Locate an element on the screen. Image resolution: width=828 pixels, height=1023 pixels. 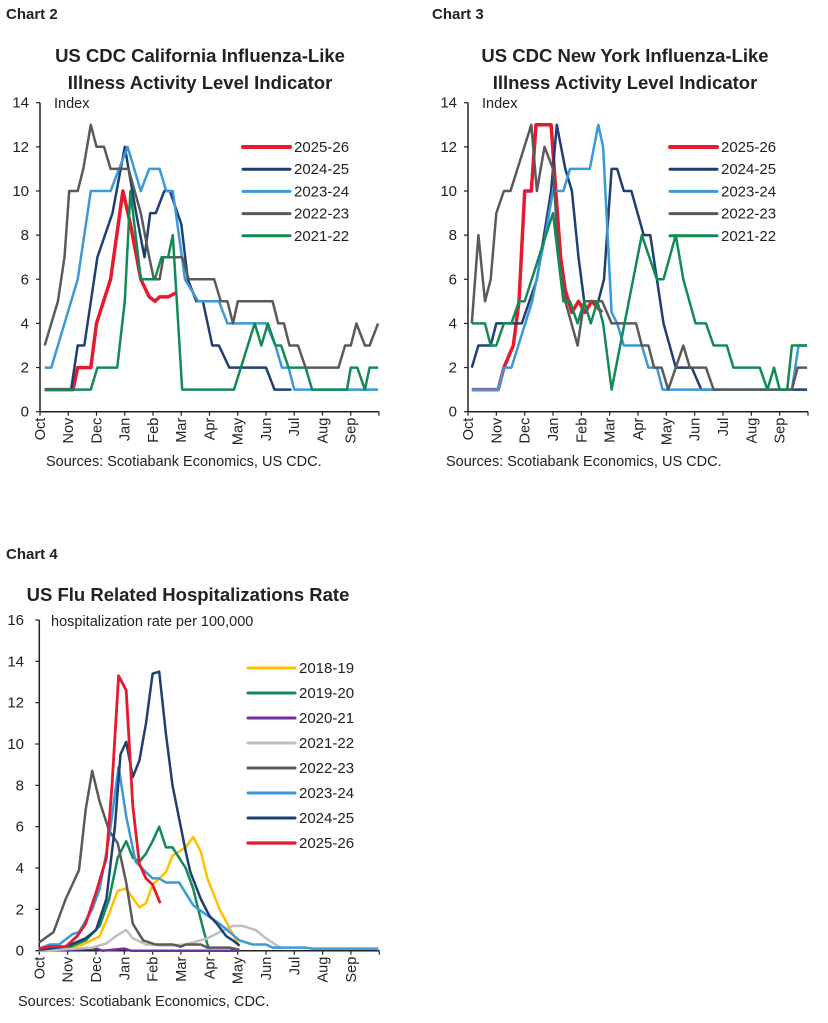
chart-2-title-line-2: Illness Activity Level Indicator is located at coordinates (200, 82).